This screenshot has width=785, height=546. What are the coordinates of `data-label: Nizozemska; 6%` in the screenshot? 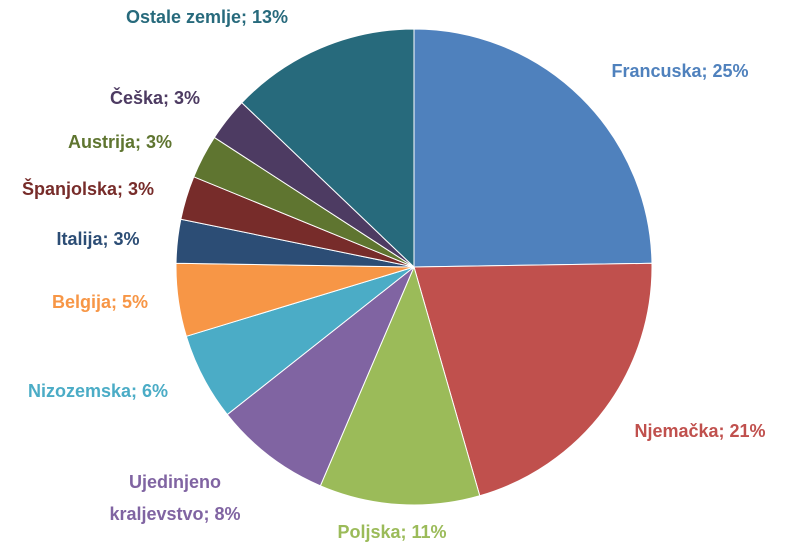 It's located at (98, 391).